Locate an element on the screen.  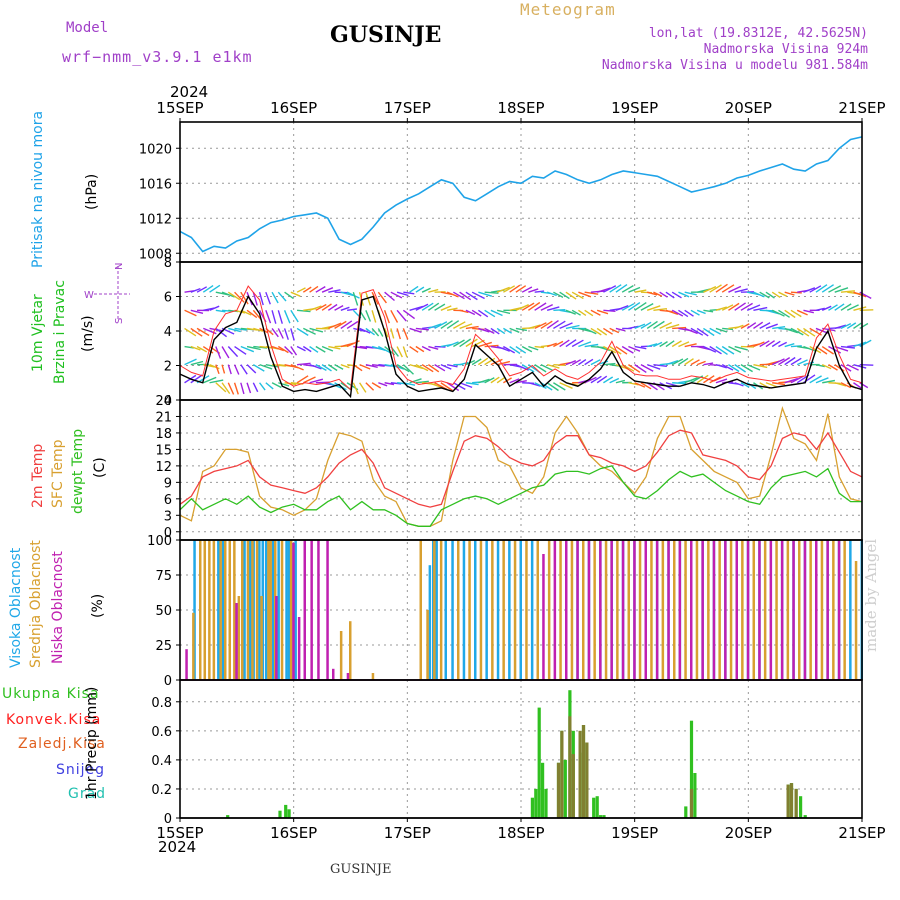
time-tick-label-bottom: 19SEP is located at coordinates (634, 833).